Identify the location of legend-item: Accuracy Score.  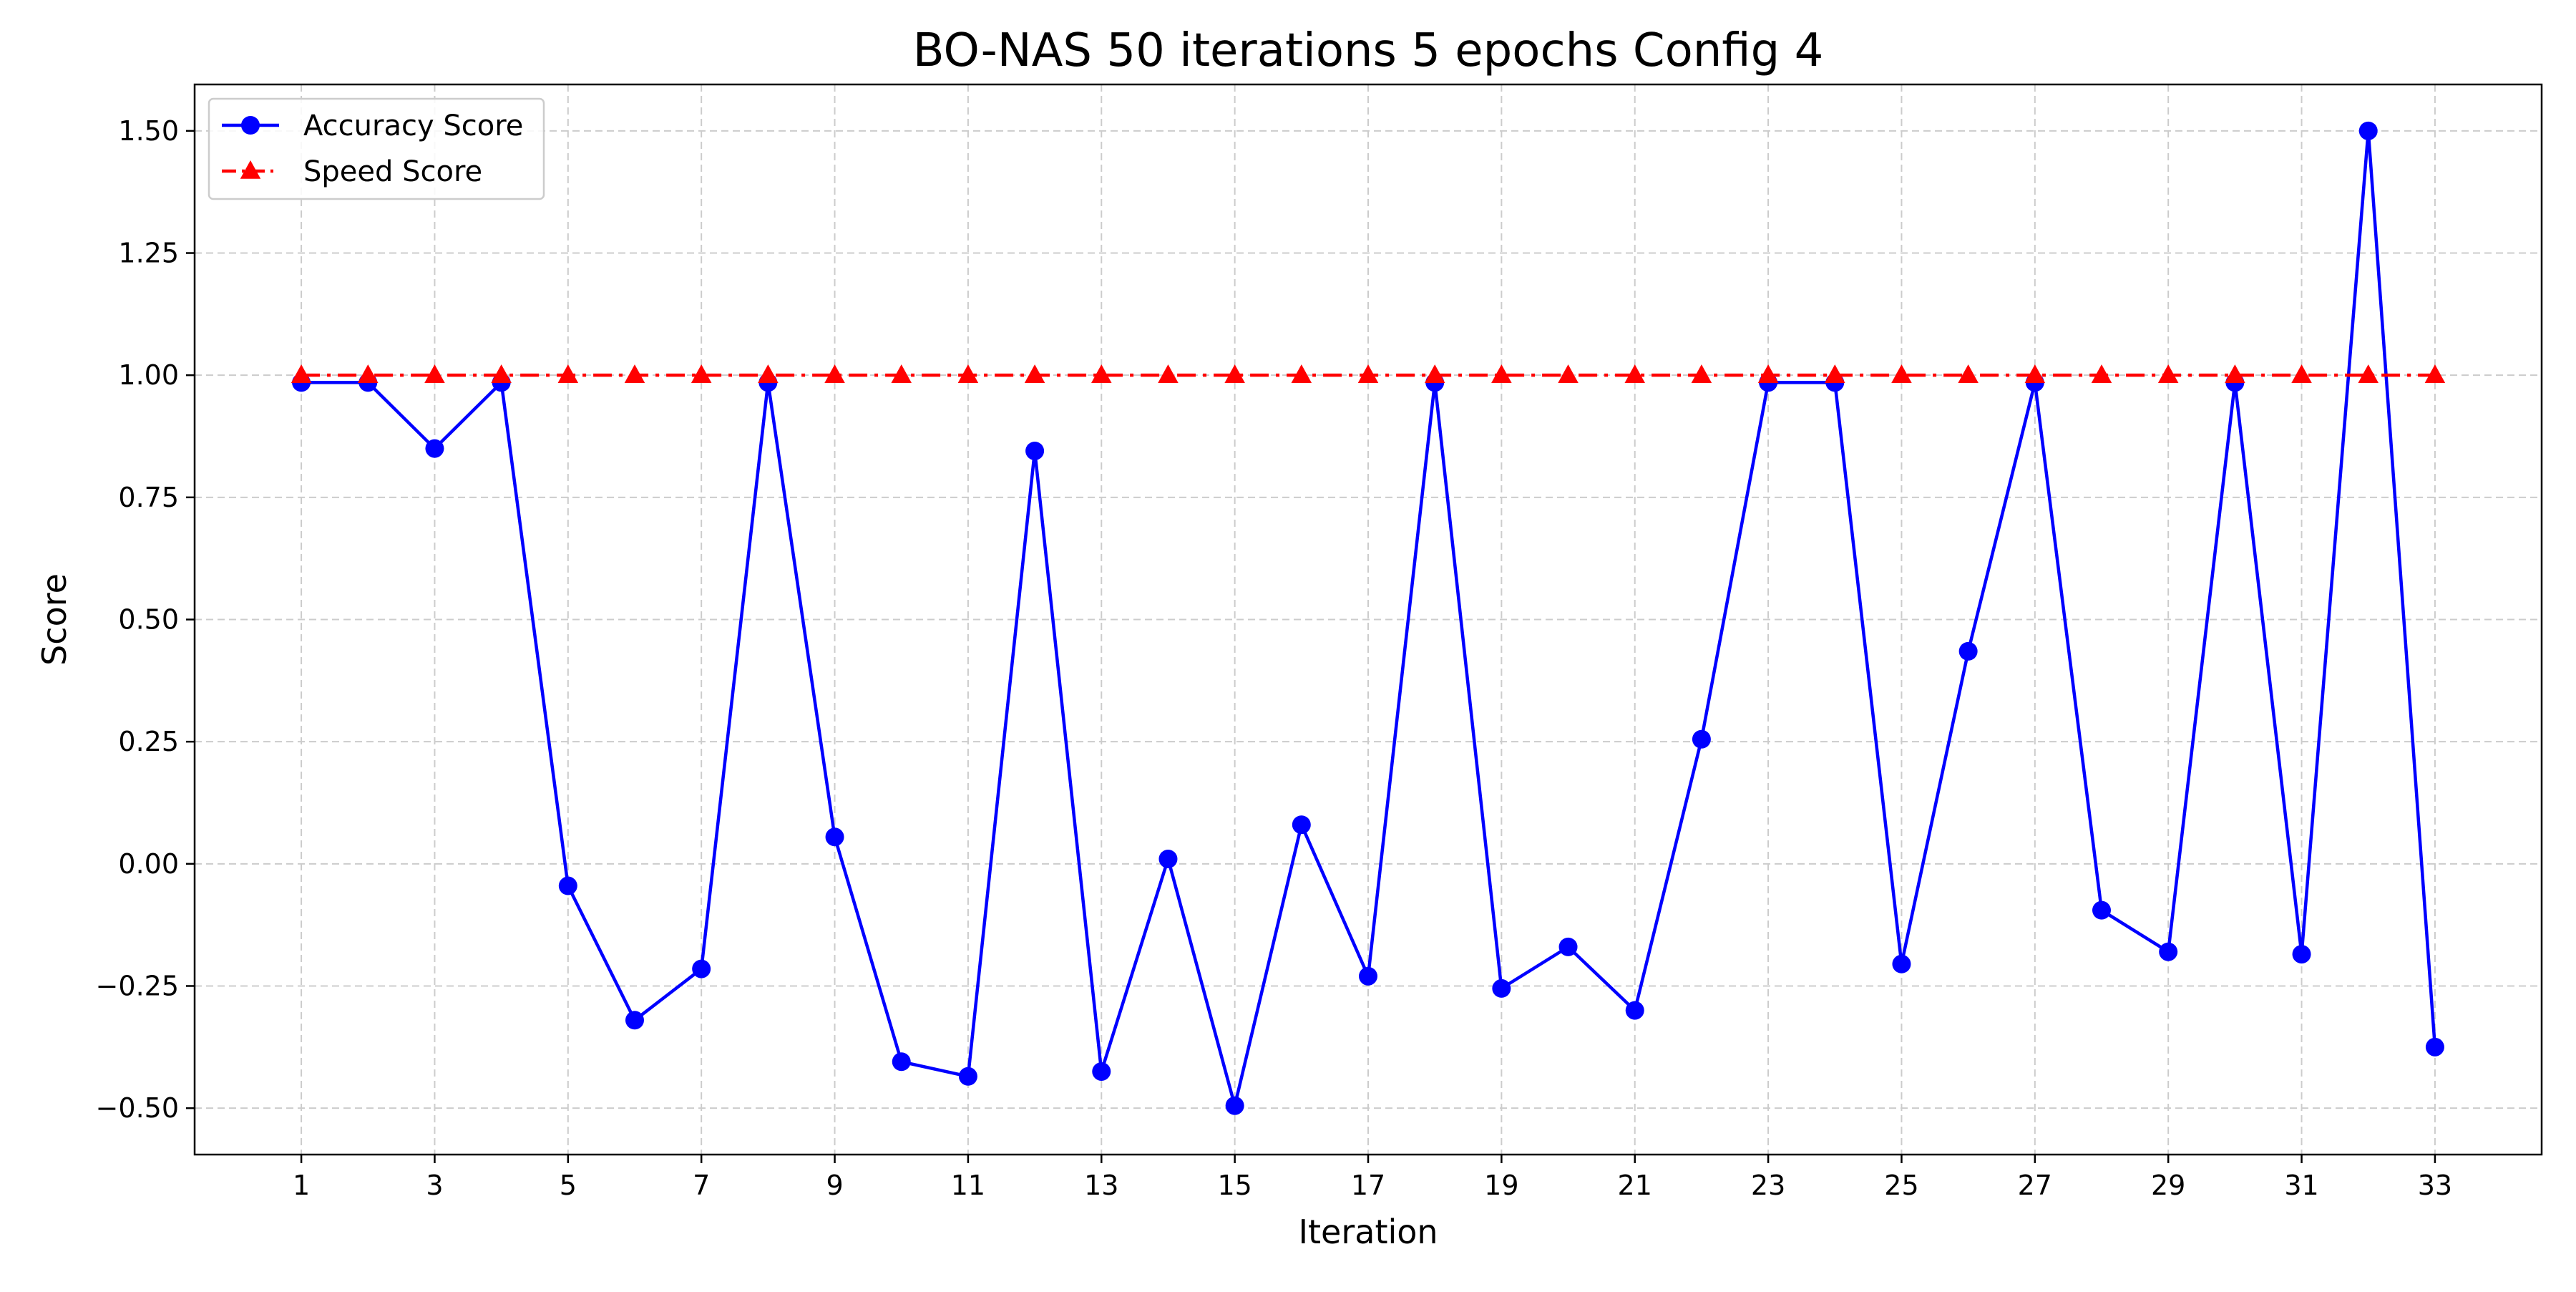
(372, 126).